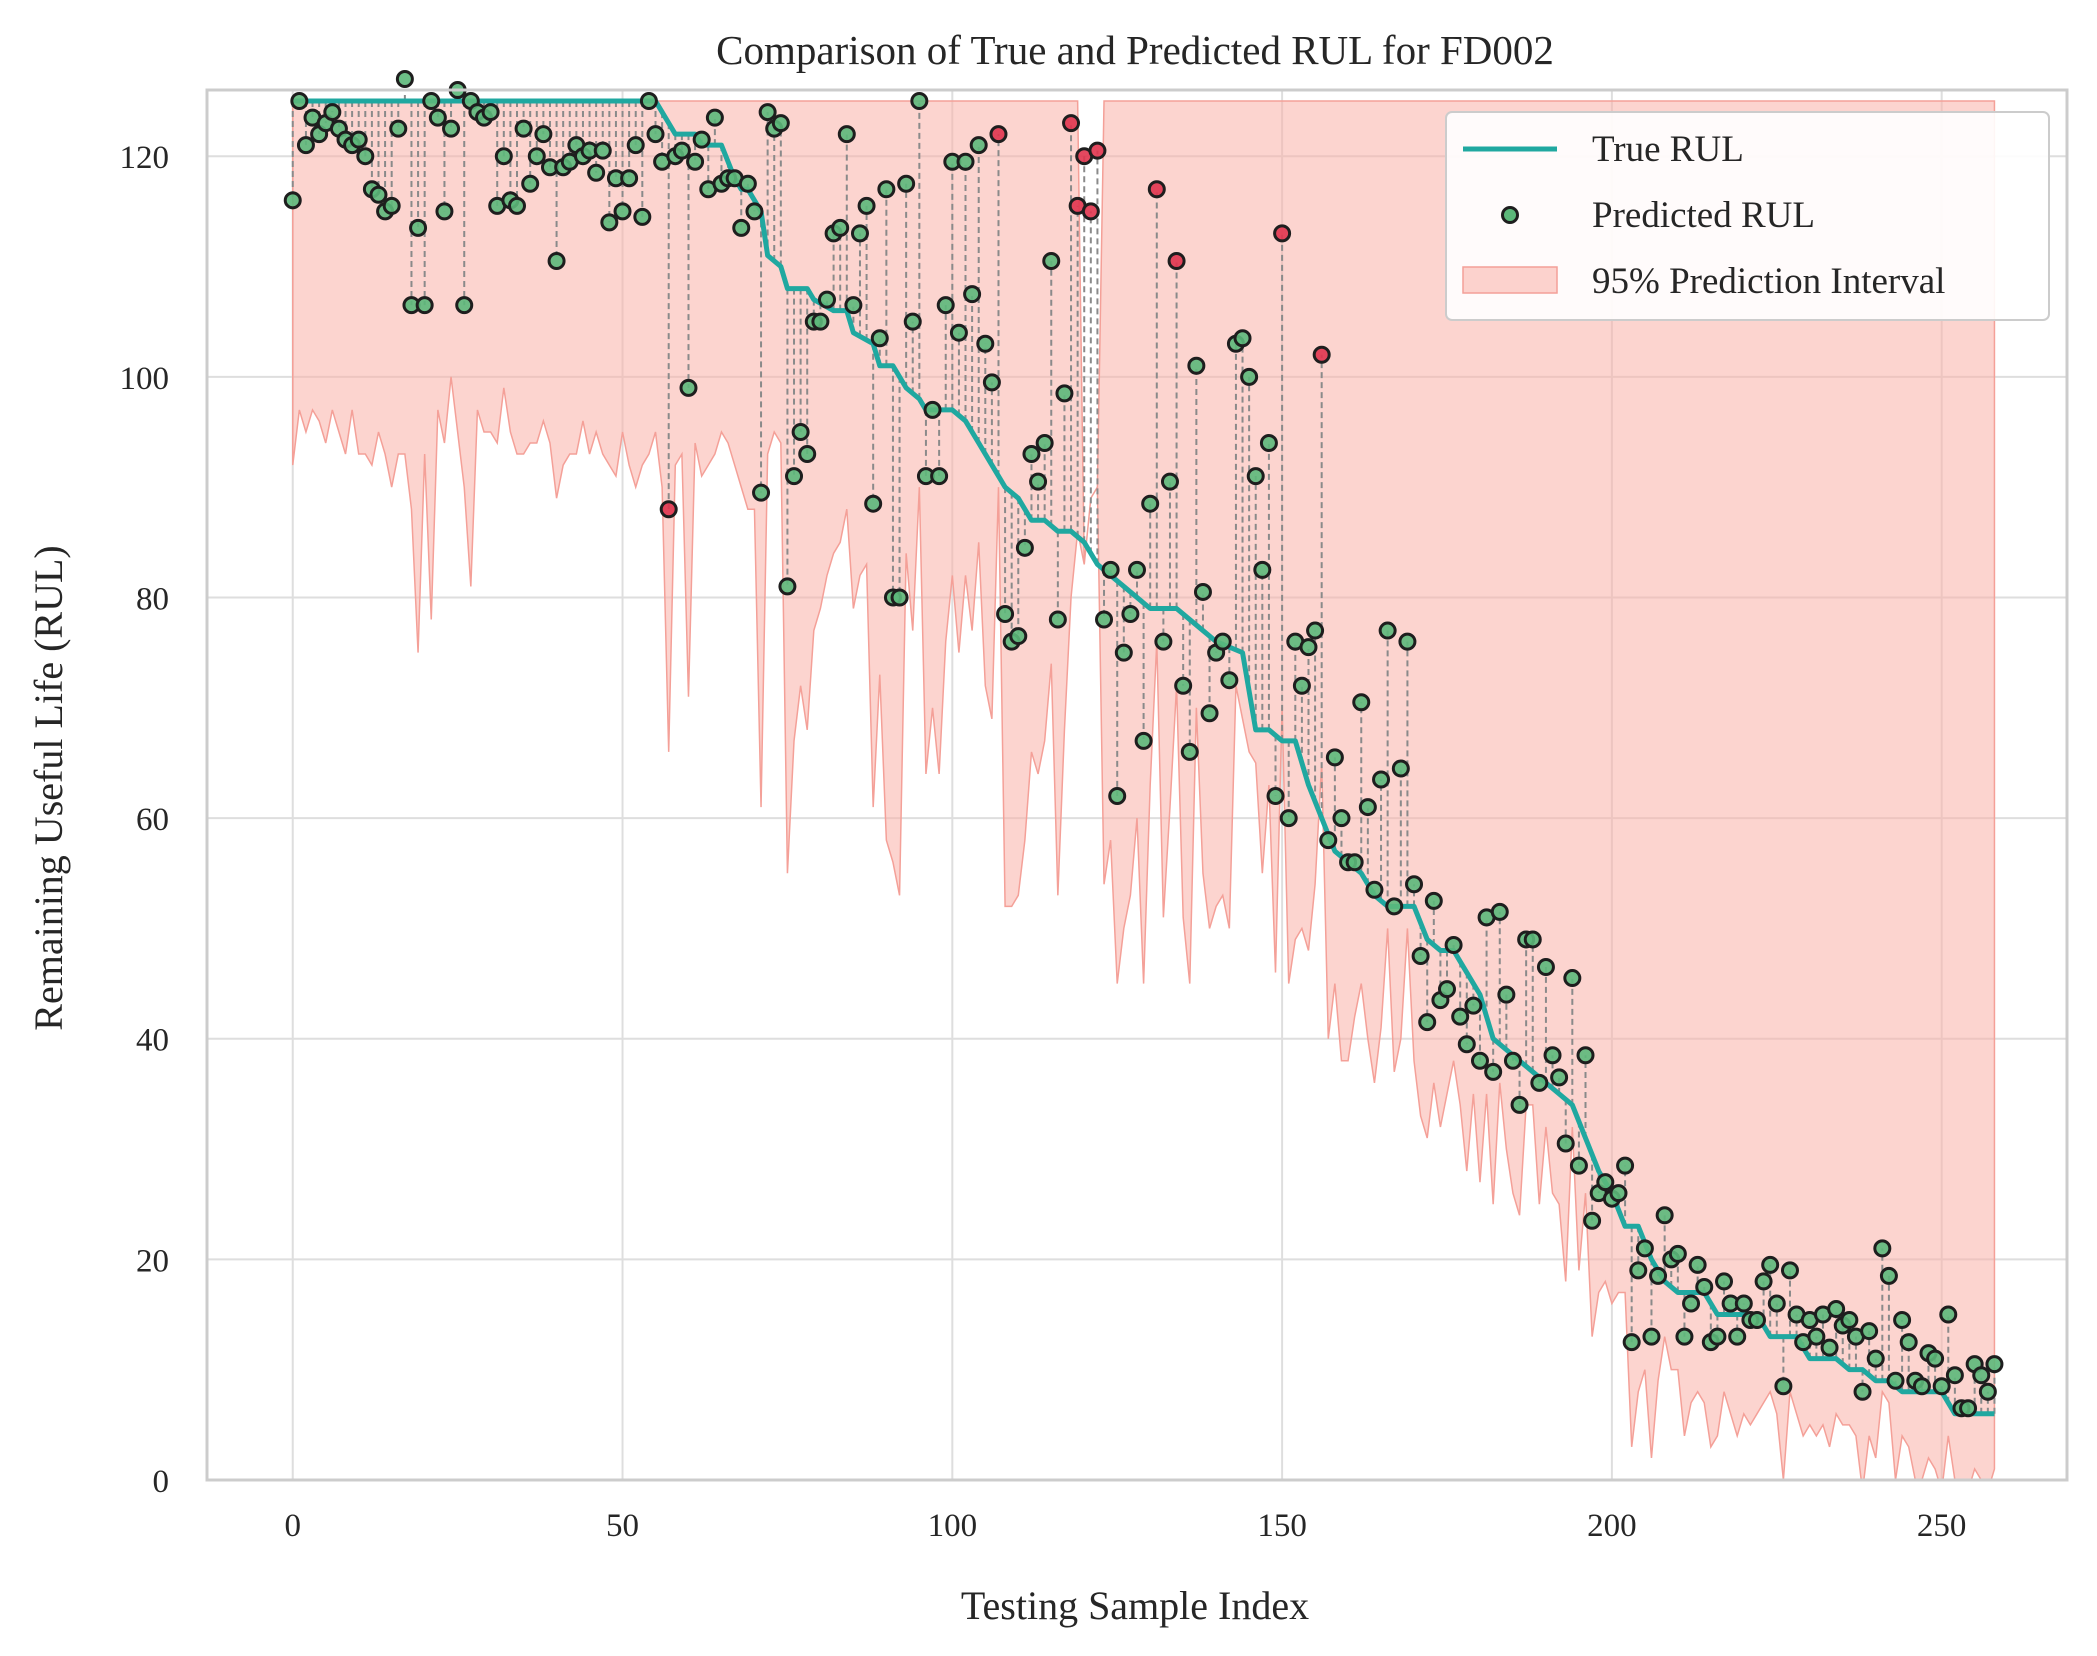 This screenshot has width=2097, height=1656. I want to click on y-tick-label-20: 20, so click(152, 1261).